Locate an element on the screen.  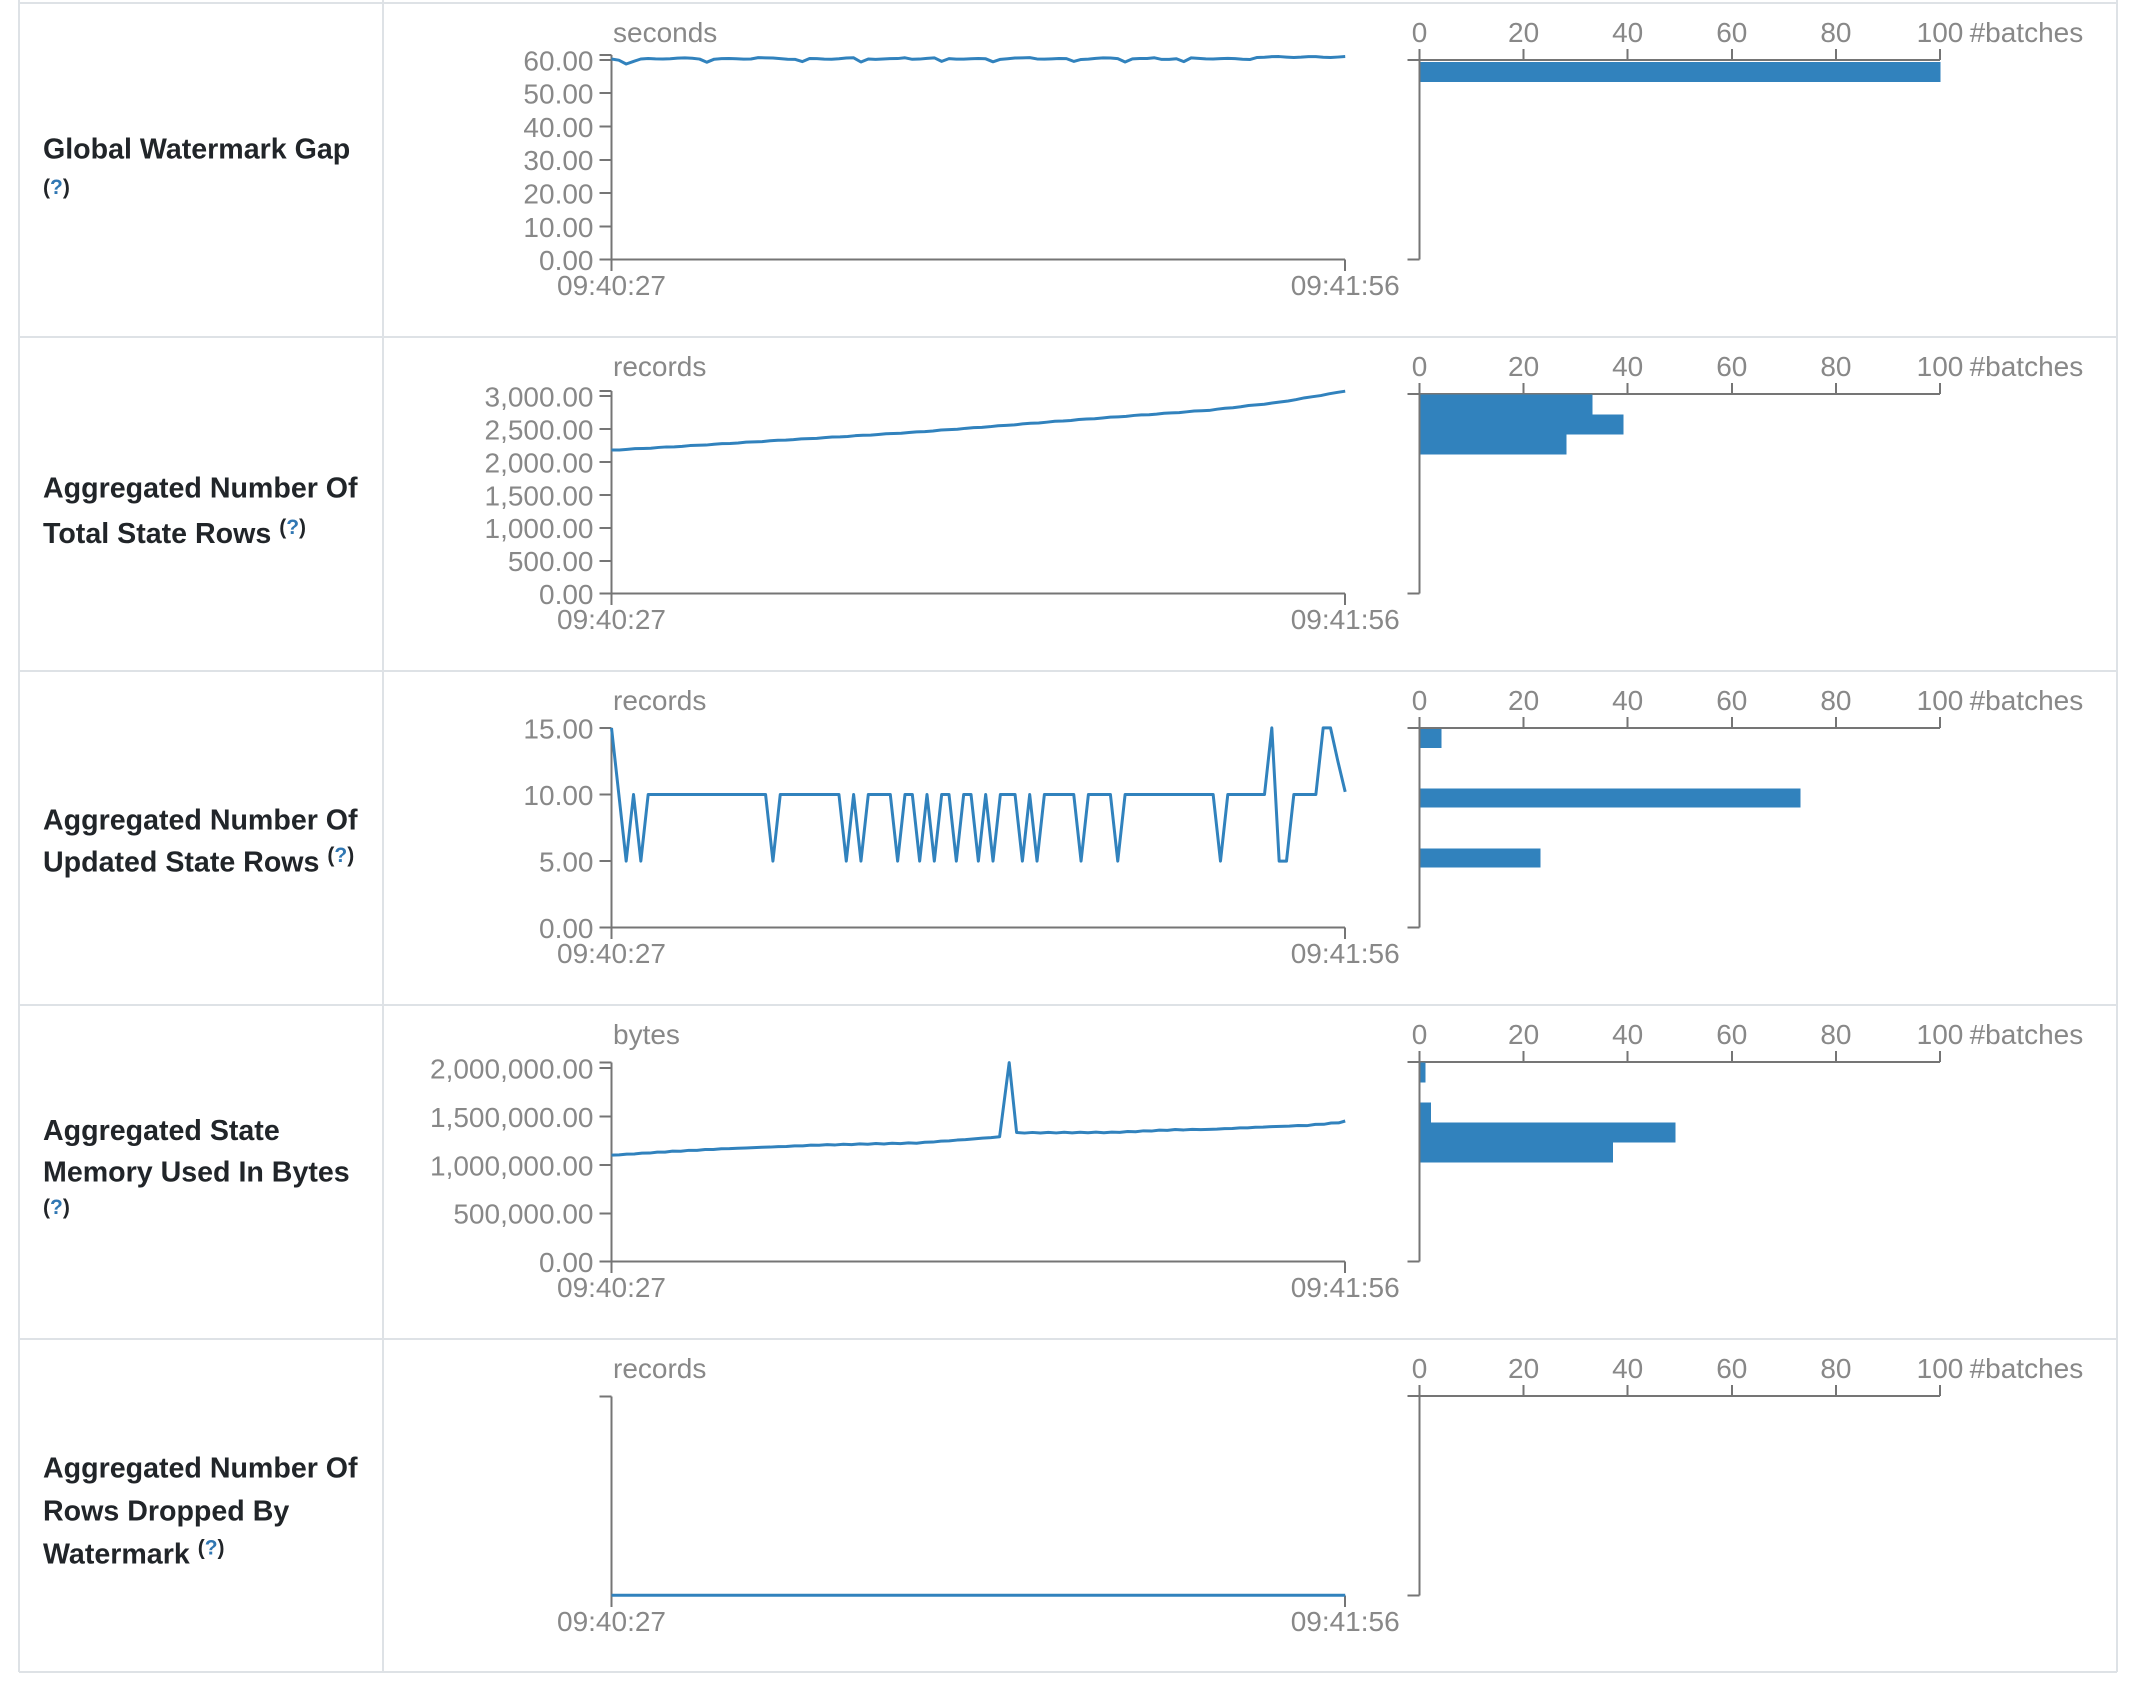
svg-text: 50.00 is located at coordinates (558, 94).